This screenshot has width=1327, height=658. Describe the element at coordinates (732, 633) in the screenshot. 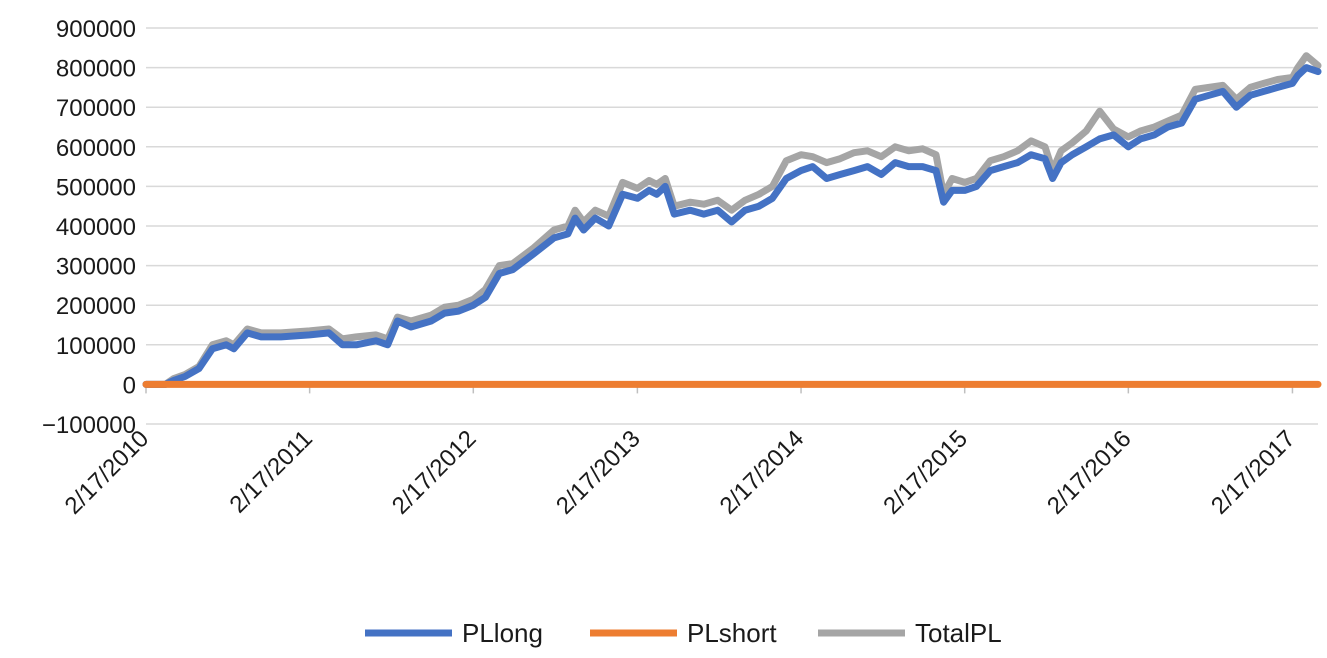

I see `legend-label-plshort: PLshort` at that location.